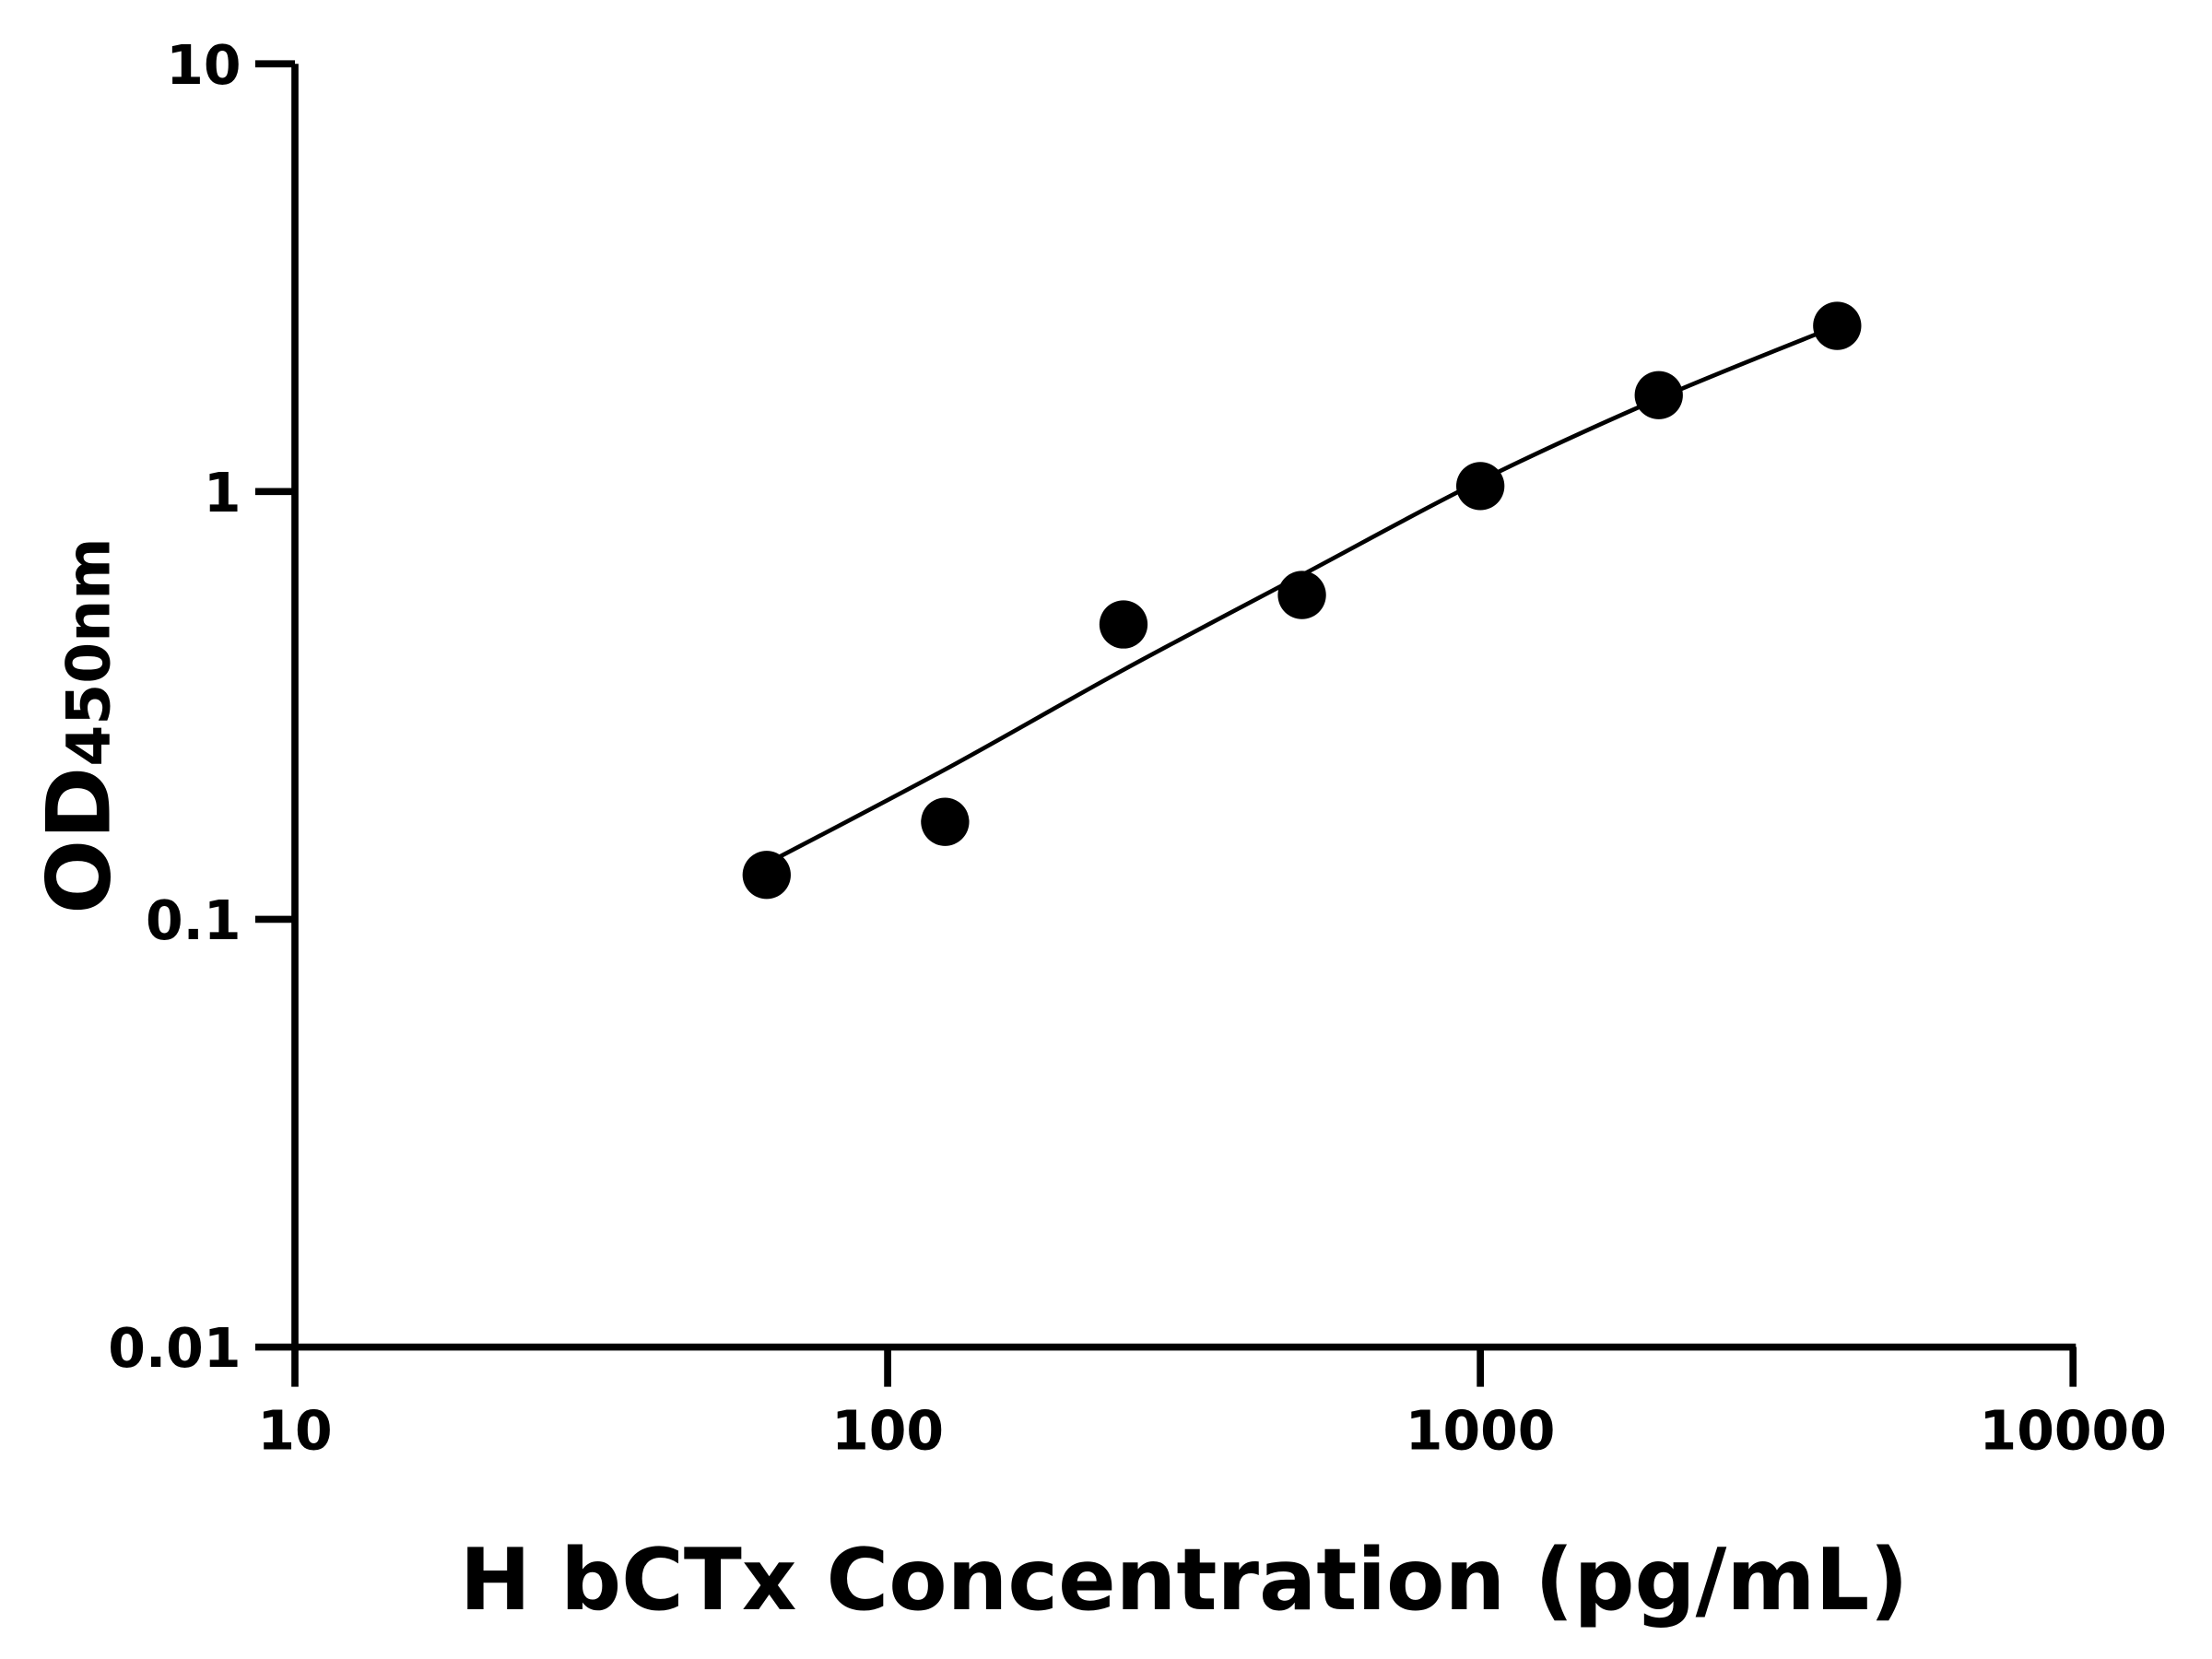  Describe the element at coordinates (887, 1430) in the screenshot. I see `x-tick-label: 100` at that location.